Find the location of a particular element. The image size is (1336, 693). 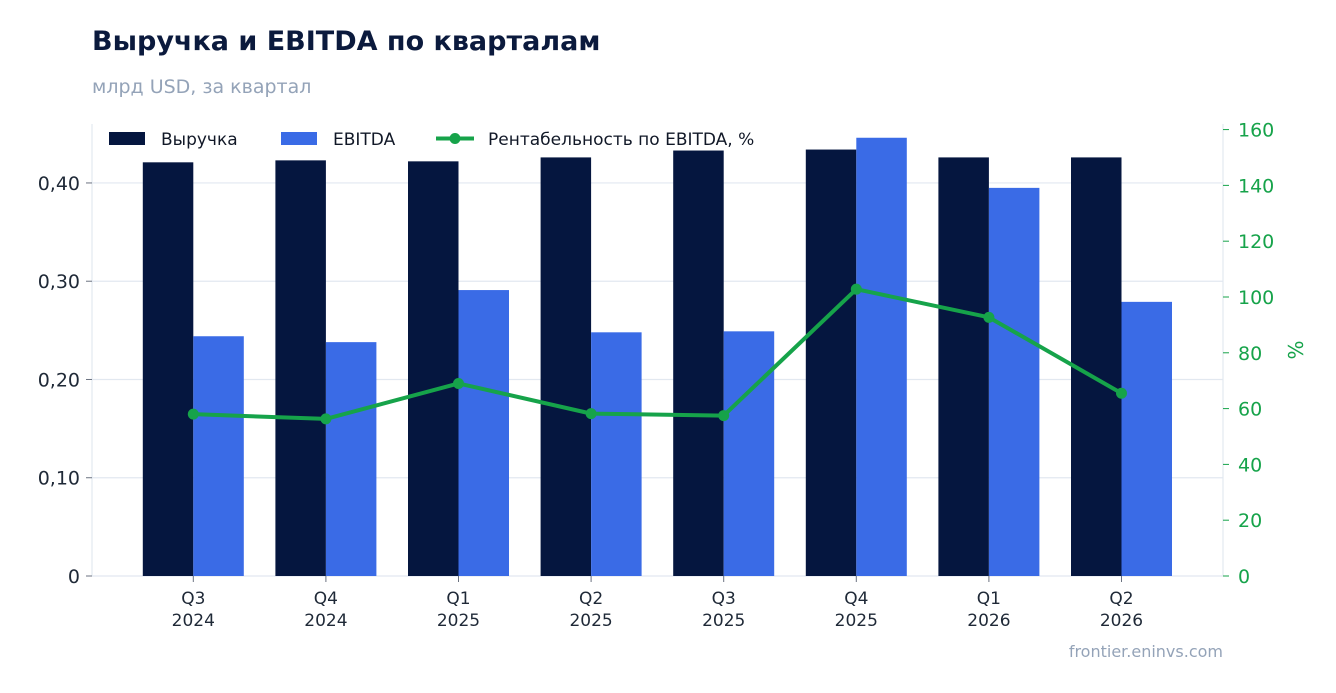

left-tick-label: 0,10 is located at coordinates (59, 479).